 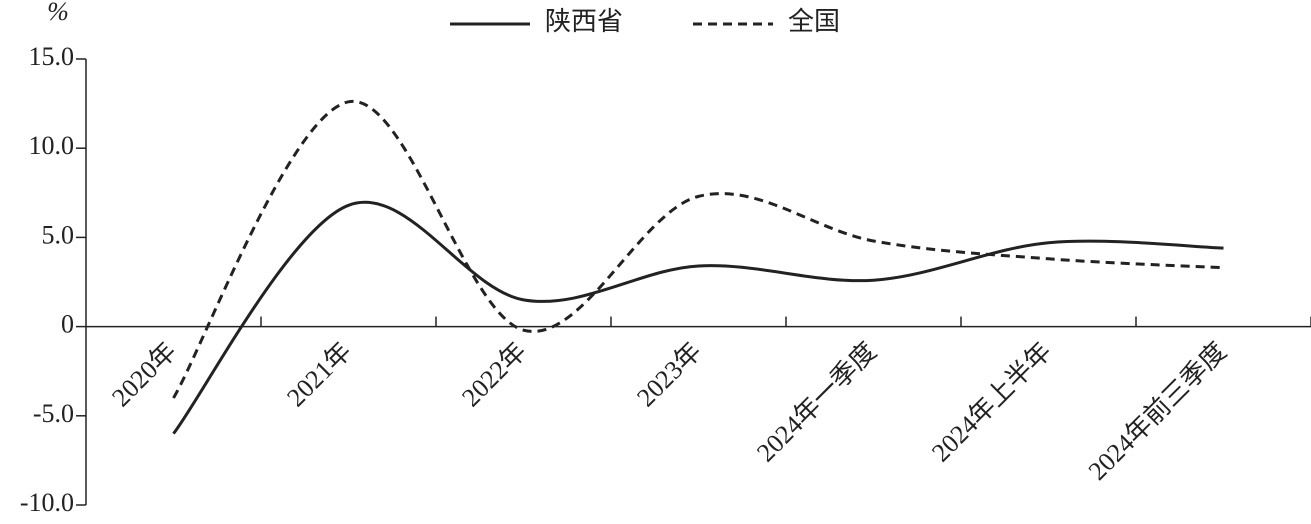 What do you see at coordinates (669, 375) in the screenshot?
I see `x-tick-label: 2023年` at bounding box center [669, 375].